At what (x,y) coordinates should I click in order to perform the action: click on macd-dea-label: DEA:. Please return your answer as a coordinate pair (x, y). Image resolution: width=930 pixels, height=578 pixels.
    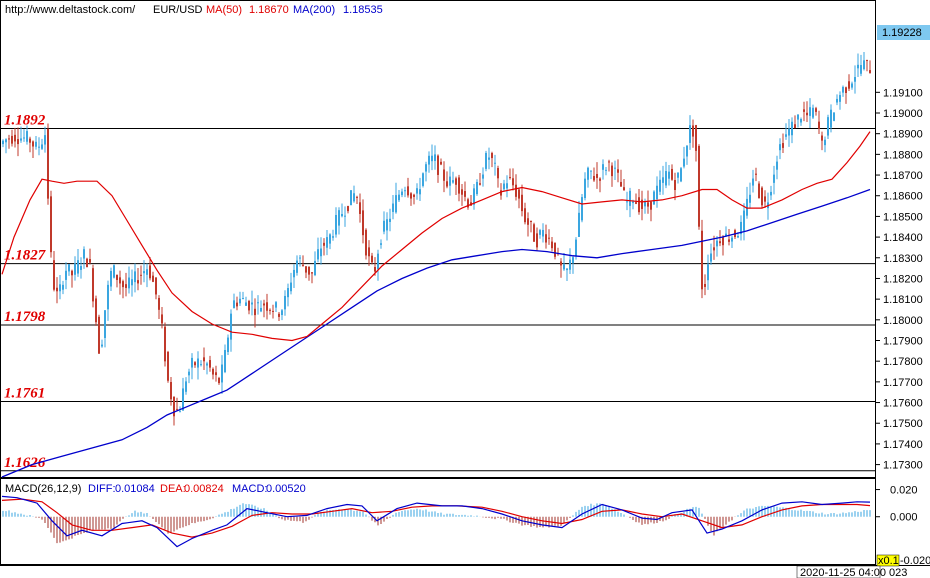
    Looking at the image, I should click on (173, 489).